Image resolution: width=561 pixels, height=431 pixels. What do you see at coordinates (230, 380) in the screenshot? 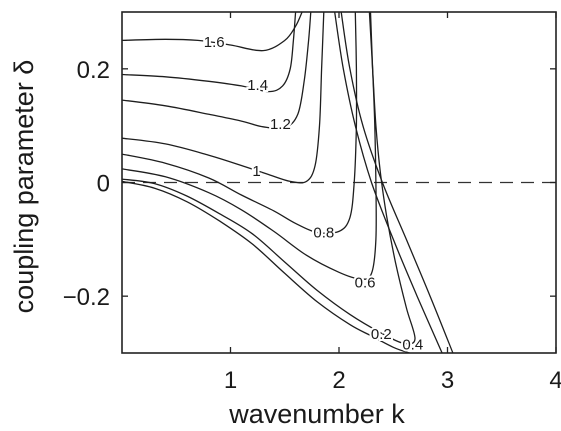
I see `x-tick-label: 1` at bounding box center [230, 380].